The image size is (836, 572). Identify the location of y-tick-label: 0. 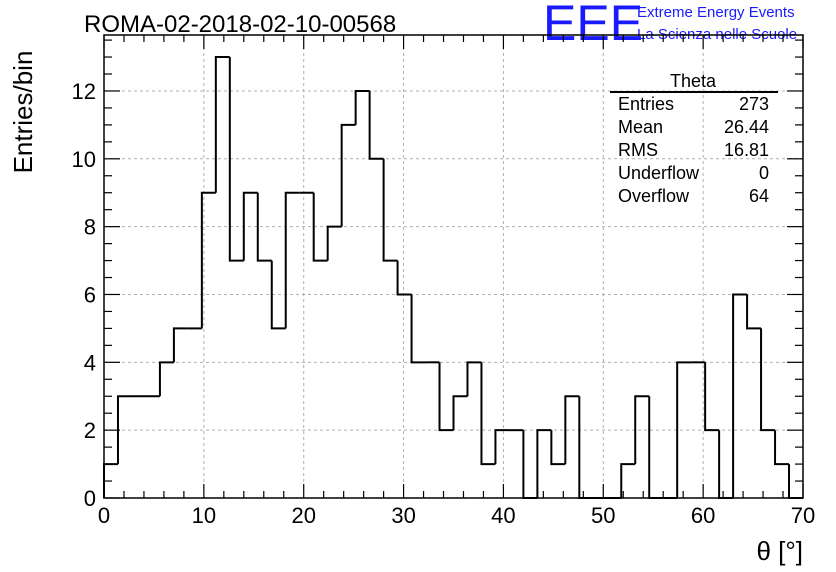
(90, 498).